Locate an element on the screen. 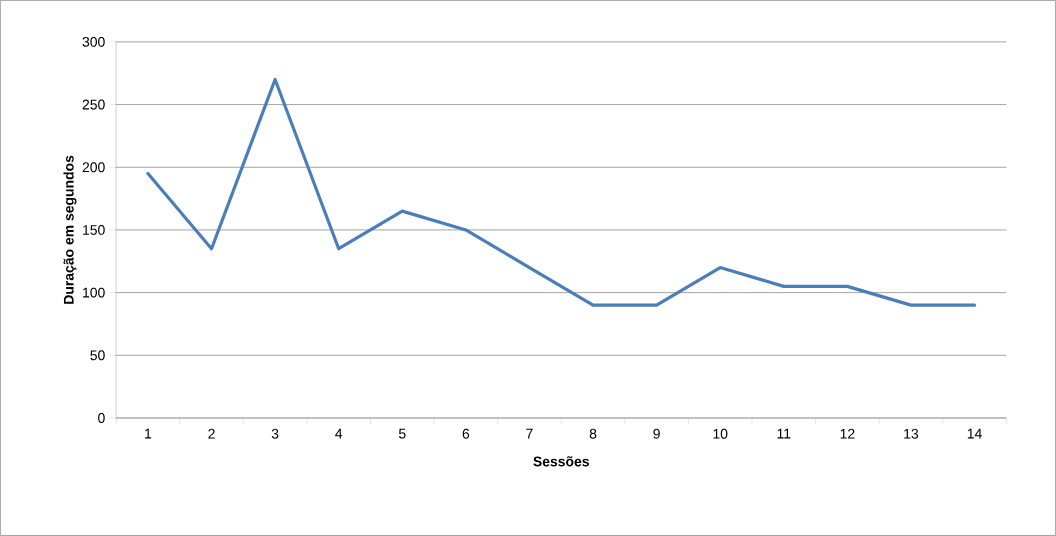  y-tick-label: 150 is located at coordinates (94, 230).